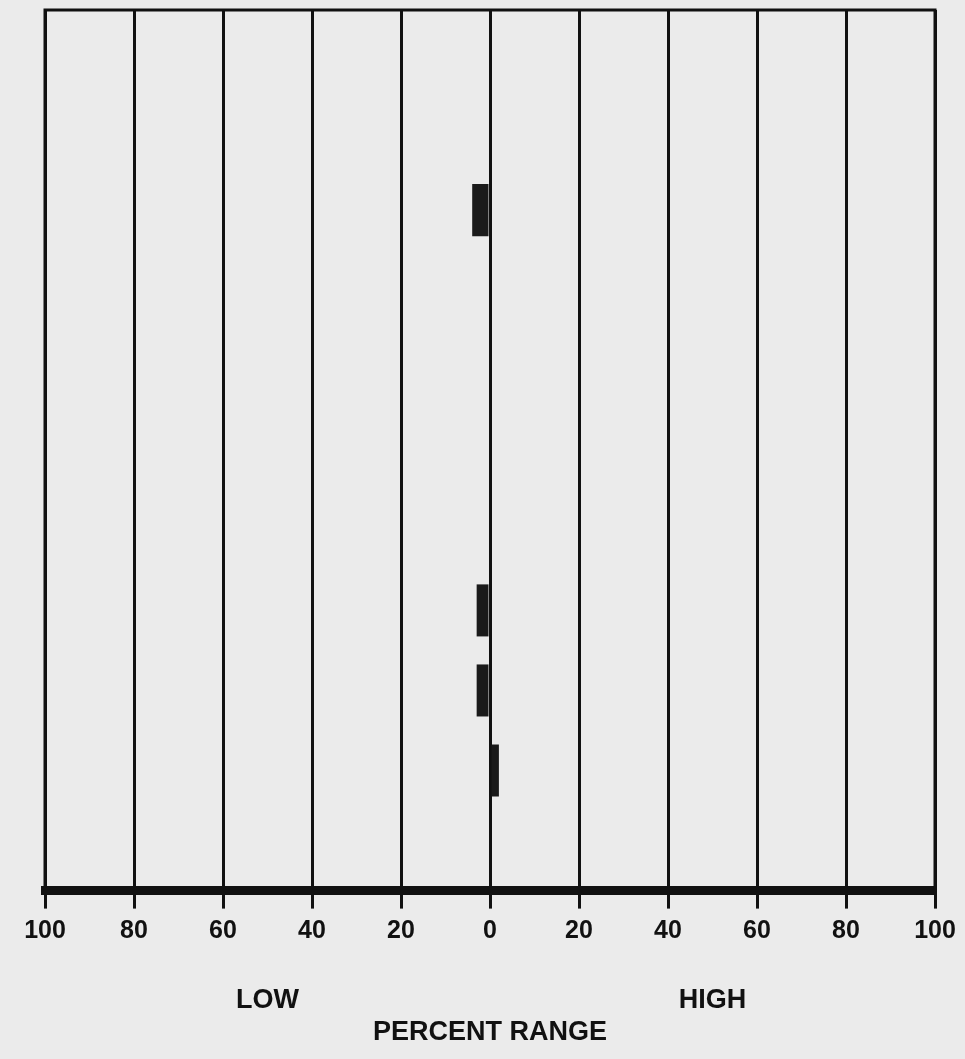  Describe the element at coordinates (712, 999) in the screenshot. I see `text: HIGH` at that location.